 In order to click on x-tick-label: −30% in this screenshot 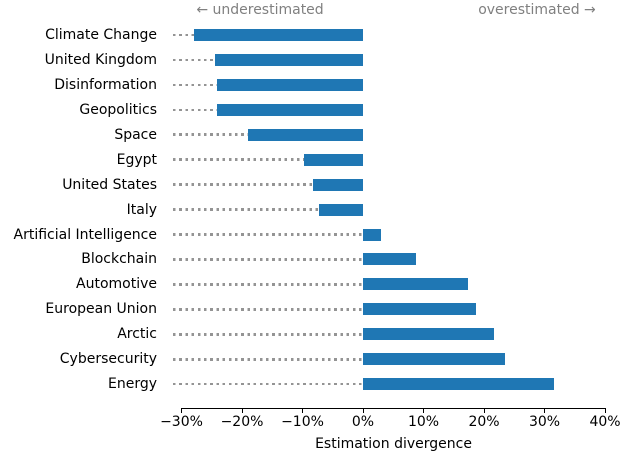, I will do `click(181, 422)`.